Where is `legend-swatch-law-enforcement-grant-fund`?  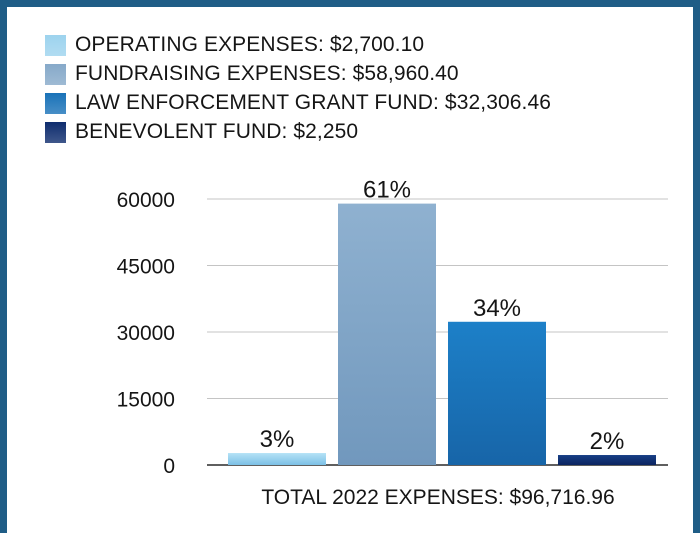 legend-swatch-law-enforcement-grant-fund is located at coordinates (55, 103).